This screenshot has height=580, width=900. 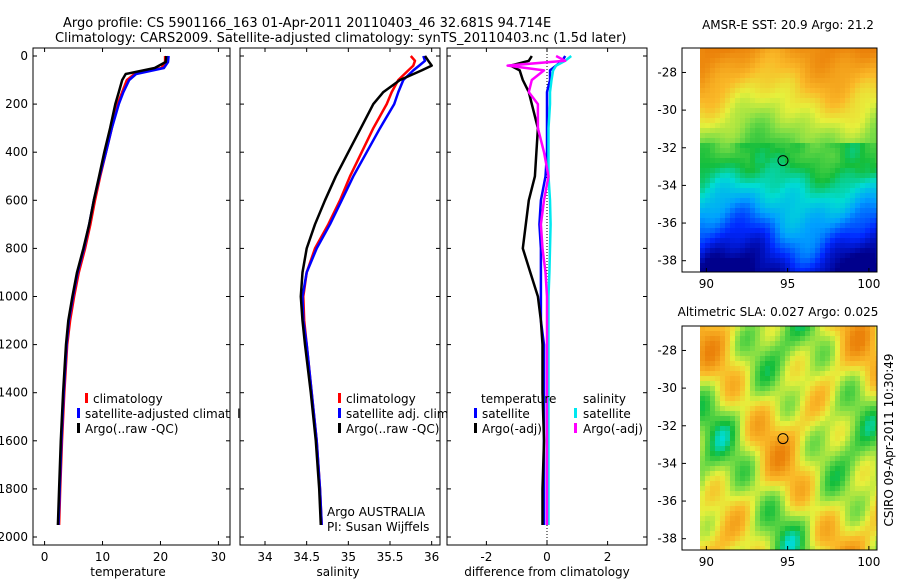 What do you see at coordinates (667, 110) in the screenshot?
I see `y-tick-label: -30` at bounding box center [667, 110].